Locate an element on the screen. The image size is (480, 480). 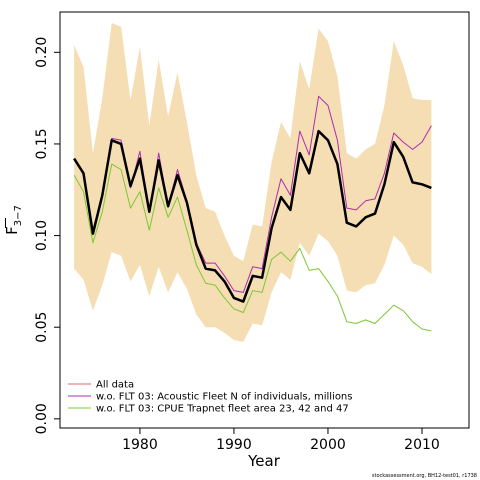
y-axis: 0.00 0.05 0.10 0.15 0.20 is located at coordinates (47, 235).